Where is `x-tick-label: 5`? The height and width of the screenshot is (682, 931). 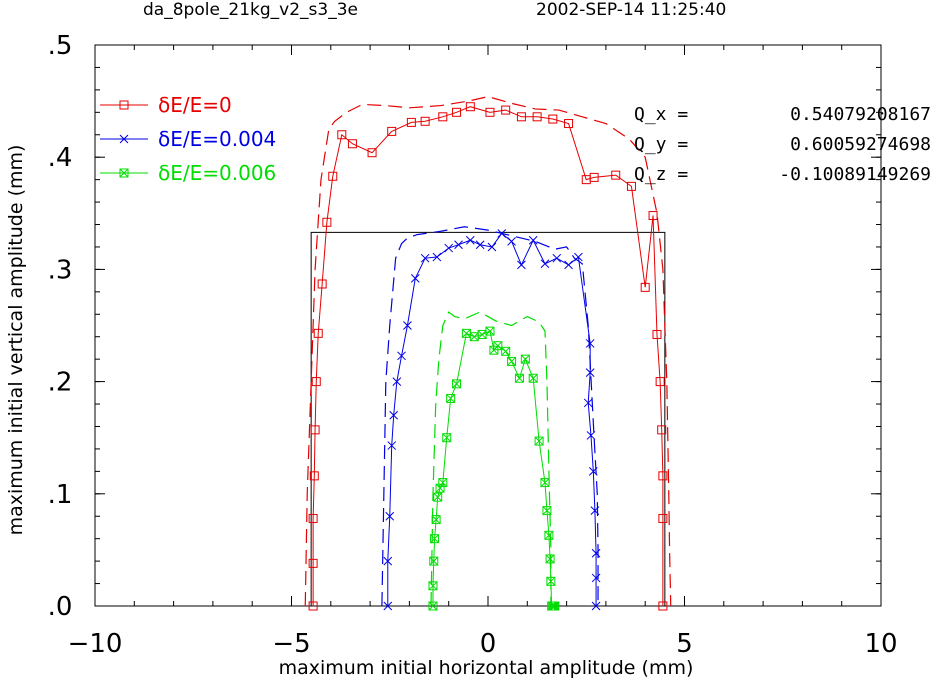 x-tick-label: 5 is located at coordinates (684, 644).